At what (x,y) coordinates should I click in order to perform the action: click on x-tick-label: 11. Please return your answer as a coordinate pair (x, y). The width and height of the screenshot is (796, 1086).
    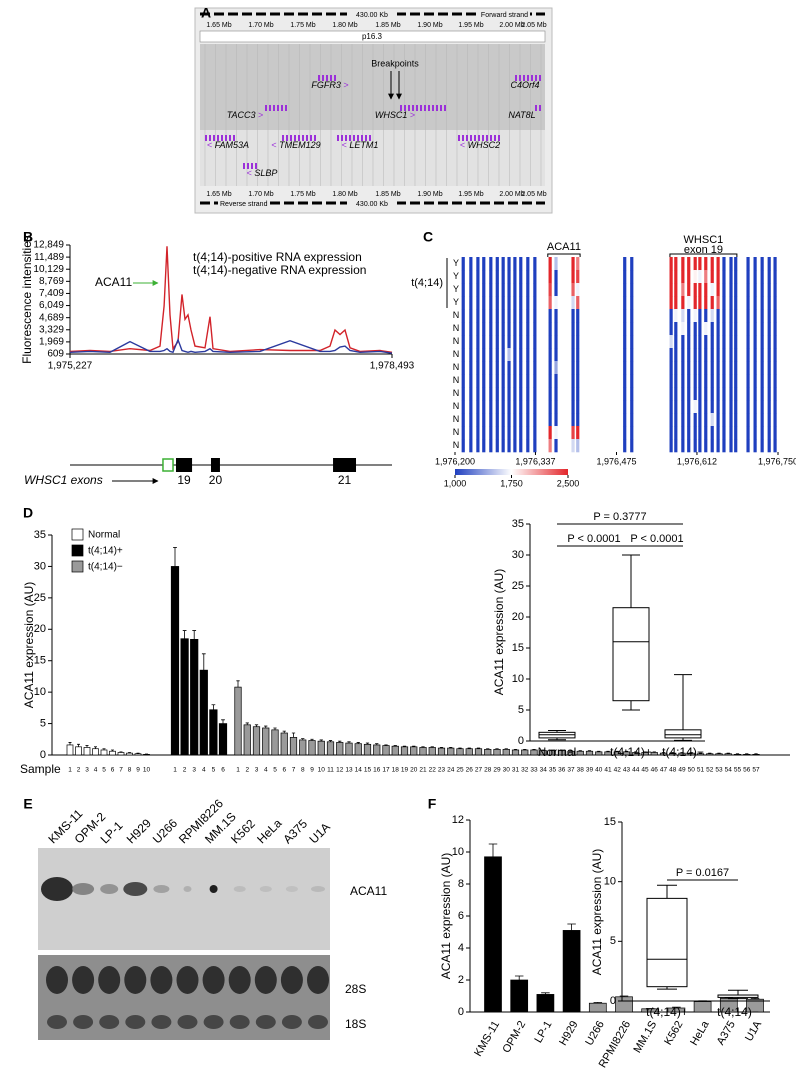
    Looking at the image, I should click on (330, 770).